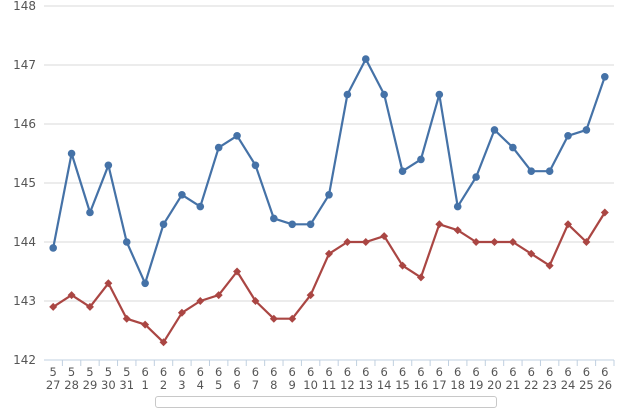  I want to click on x-tick-label-day: 11, so click(329, 385).